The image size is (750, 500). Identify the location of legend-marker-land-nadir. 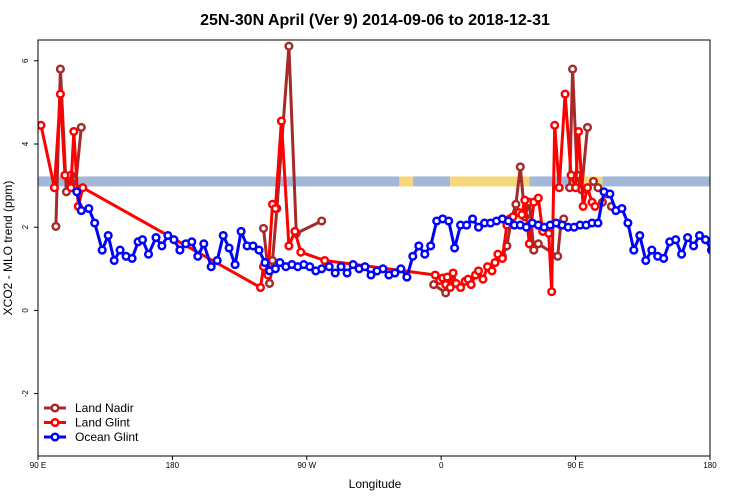
(55, 408).